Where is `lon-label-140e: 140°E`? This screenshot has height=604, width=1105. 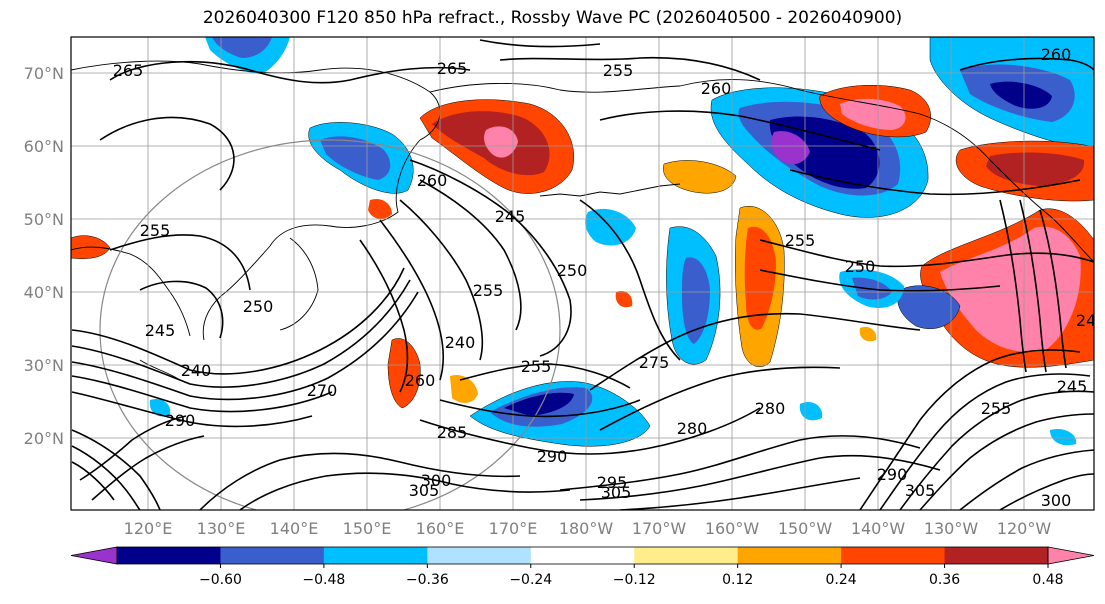 lon-label-140e: 140°E is located at coordinates (294, 528).